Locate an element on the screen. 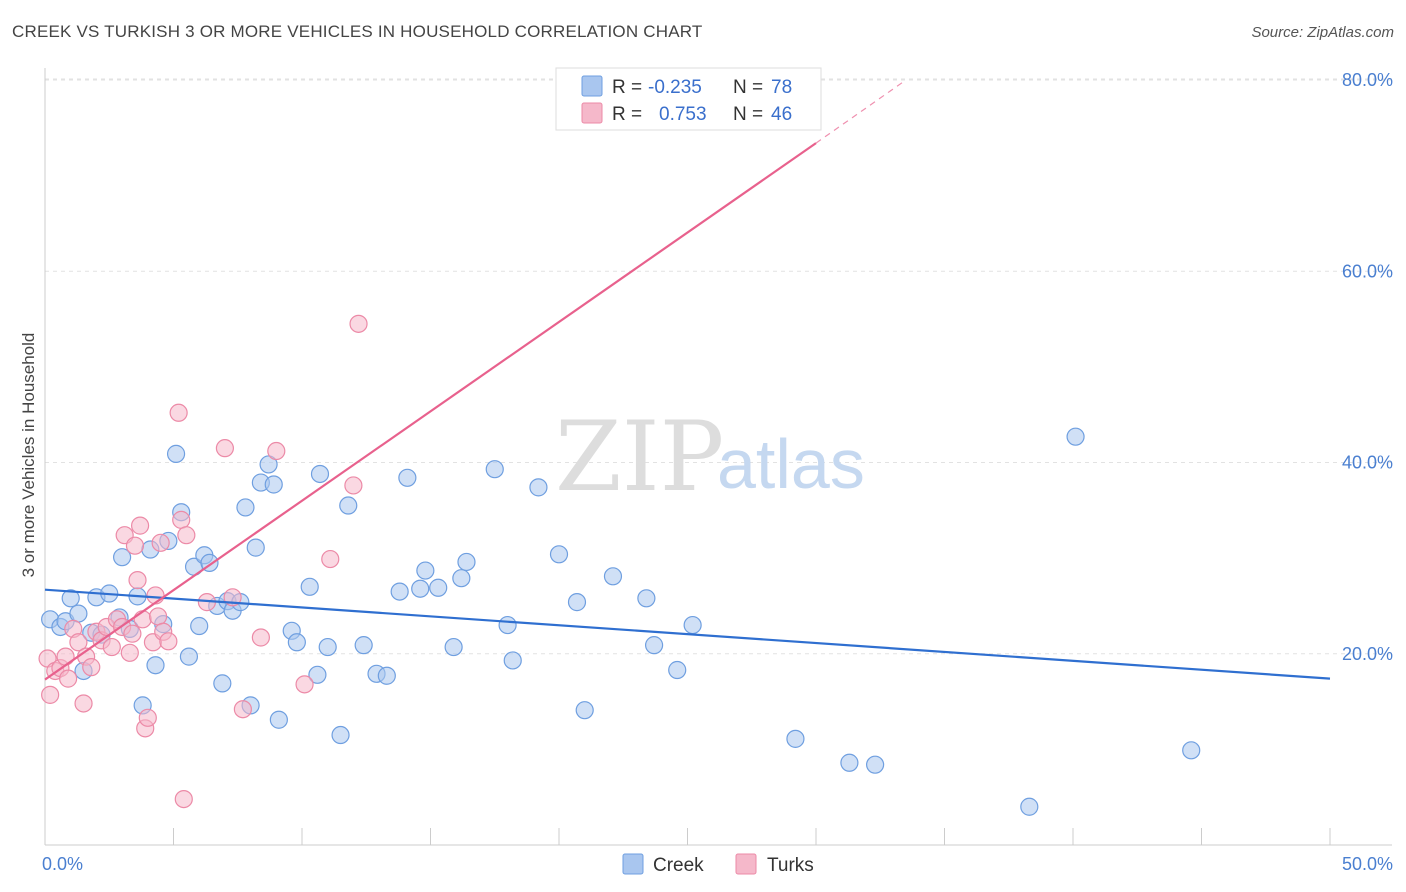 The height and width of the screenshot is (892, 1406). legend-r-value-turks: 0.753 is located at coordinates (683, 114).